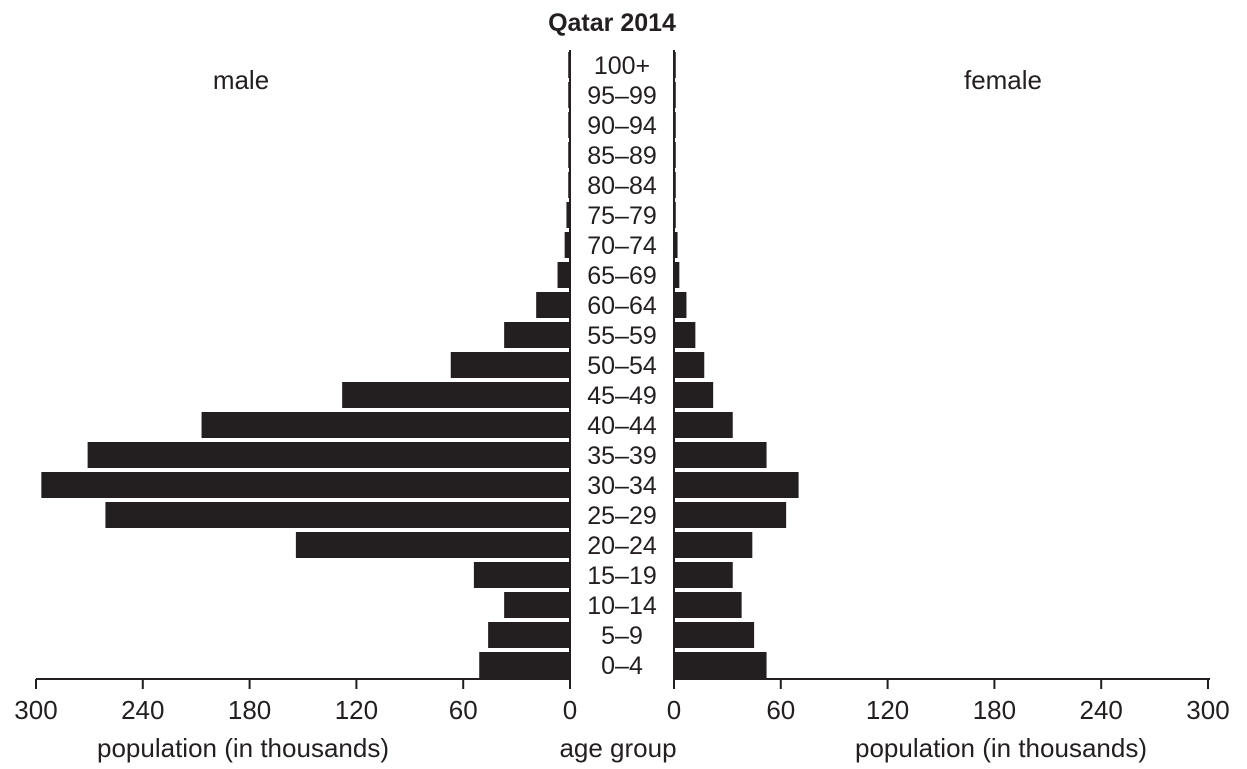 Image resolution: width=1247 pixels, height=769 pixels. Describe the element at coordinates (463, 710) in the screenshot. I see `male-tick-label-60: 60` at that location.